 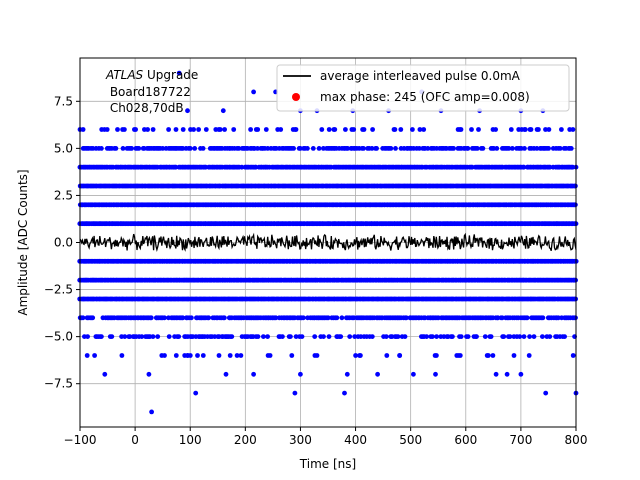 I want to click on legend-label-line: average interleaved pulse 0.0mA, so click(x=420, y=76).